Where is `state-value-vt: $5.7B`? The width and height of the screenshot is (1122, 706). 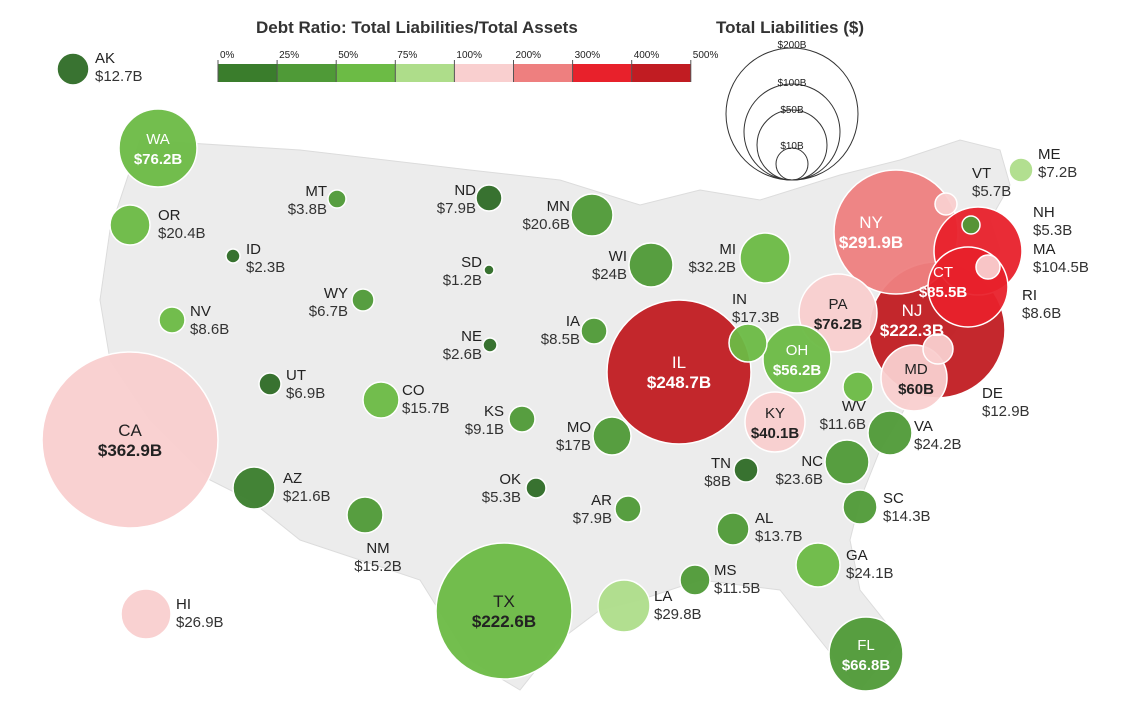
state-value-vt: $5.7B is located at coordinates (991, 191).